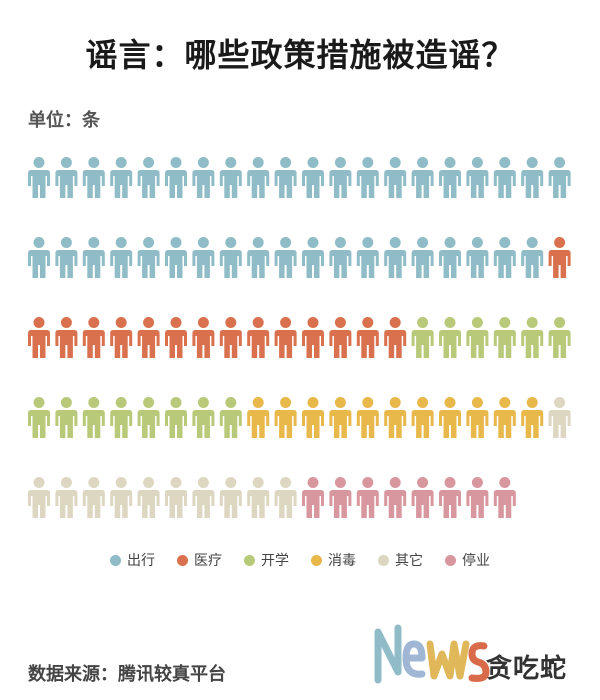 This screenshot has height=700, width=600. I want to click on legend-item: 其它, so click(400, 560).